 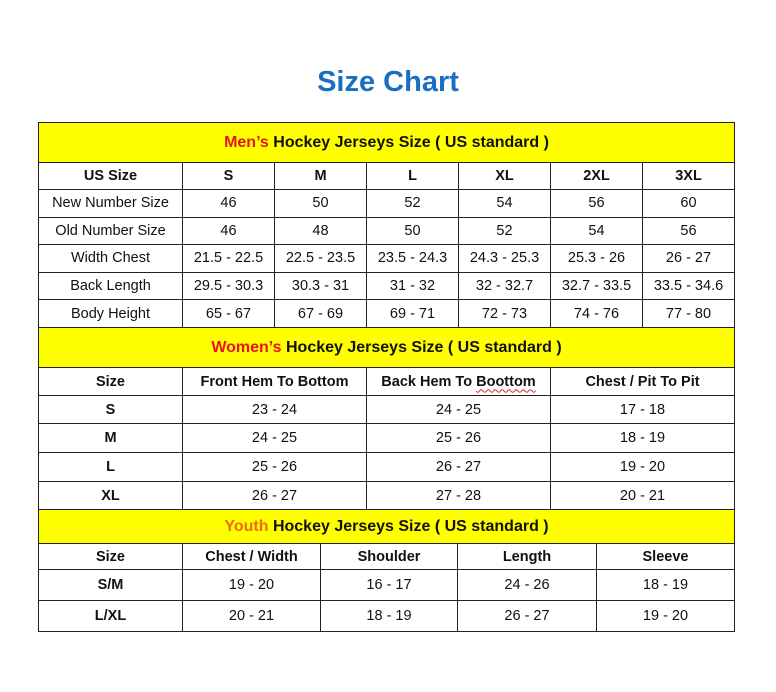 I want to click on youth-prefix: Youth, so click(x=246, y=526).